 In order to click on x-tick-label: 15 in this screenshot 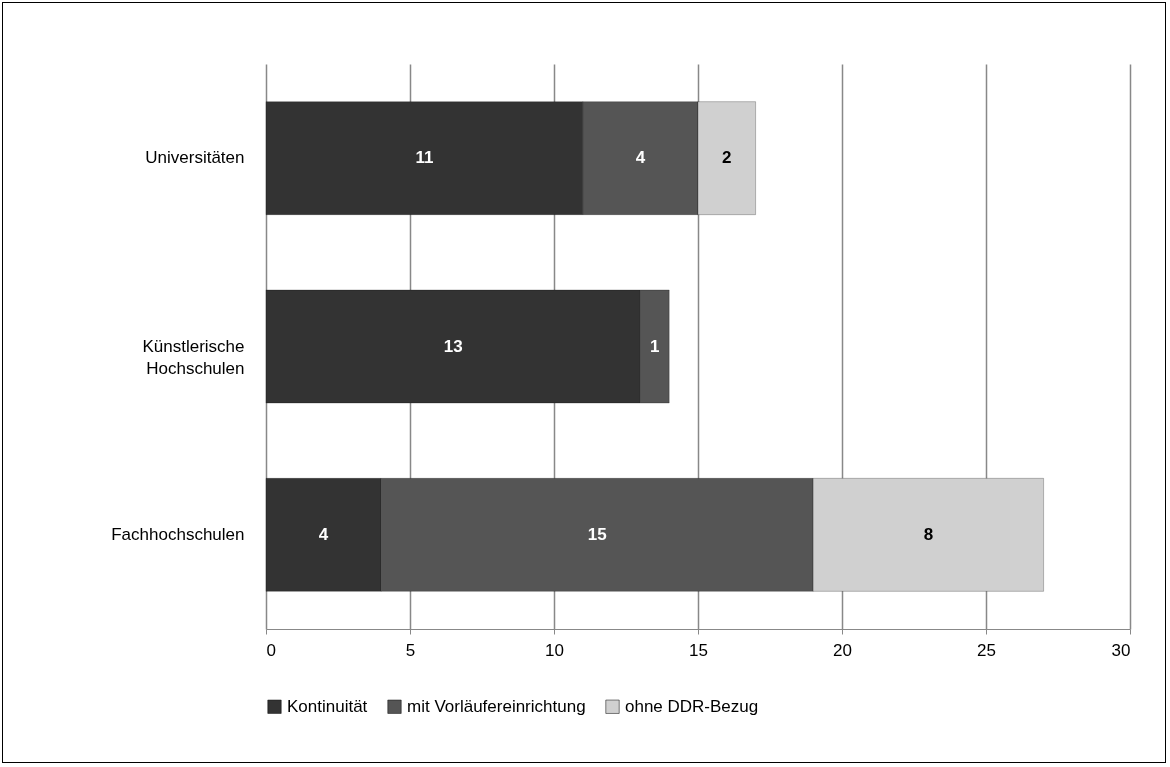, I will do `click(698, 650)`.